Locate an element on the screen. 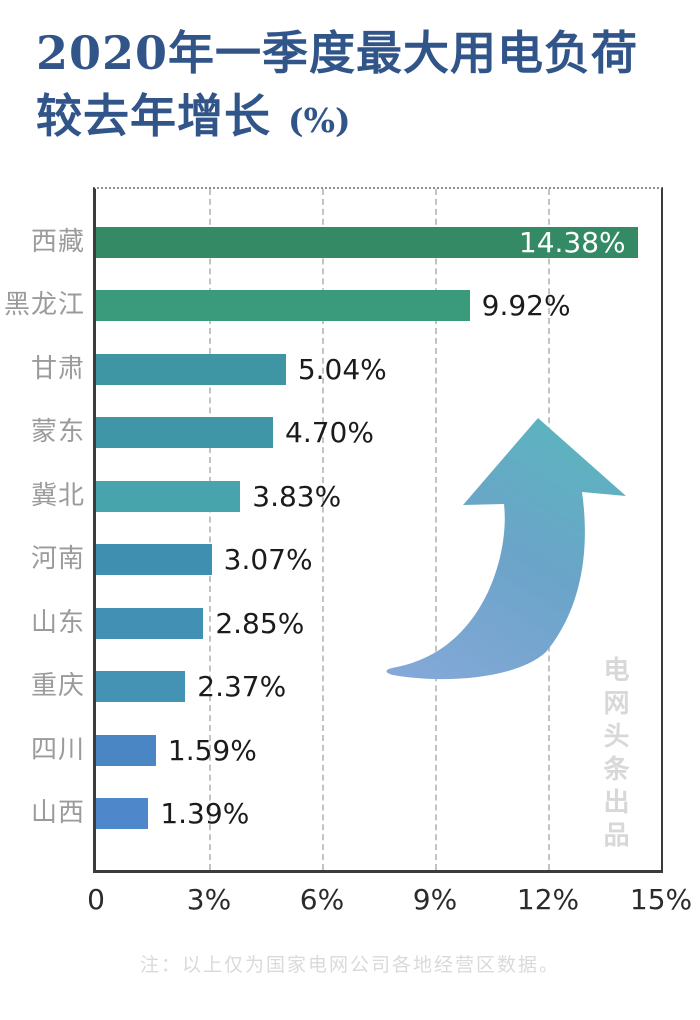 The height and width of the screenshot is (1020, 700). bar-row: 河南 3.07% is located at coordinates (346, 559).